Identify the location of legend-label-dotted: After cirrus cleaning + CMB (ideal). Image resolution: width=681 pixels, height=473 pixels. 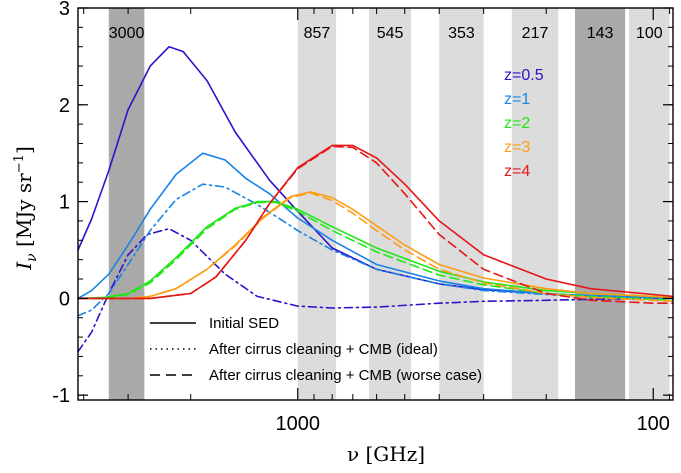
(323, 349).